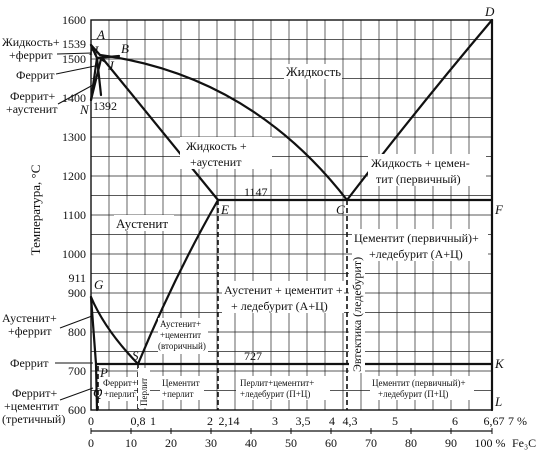  What do you see at coordinates (216, 146) in the screenshot?
I see `region-liquid-austenite: Жидкость +` at bounding box center [216, 146].